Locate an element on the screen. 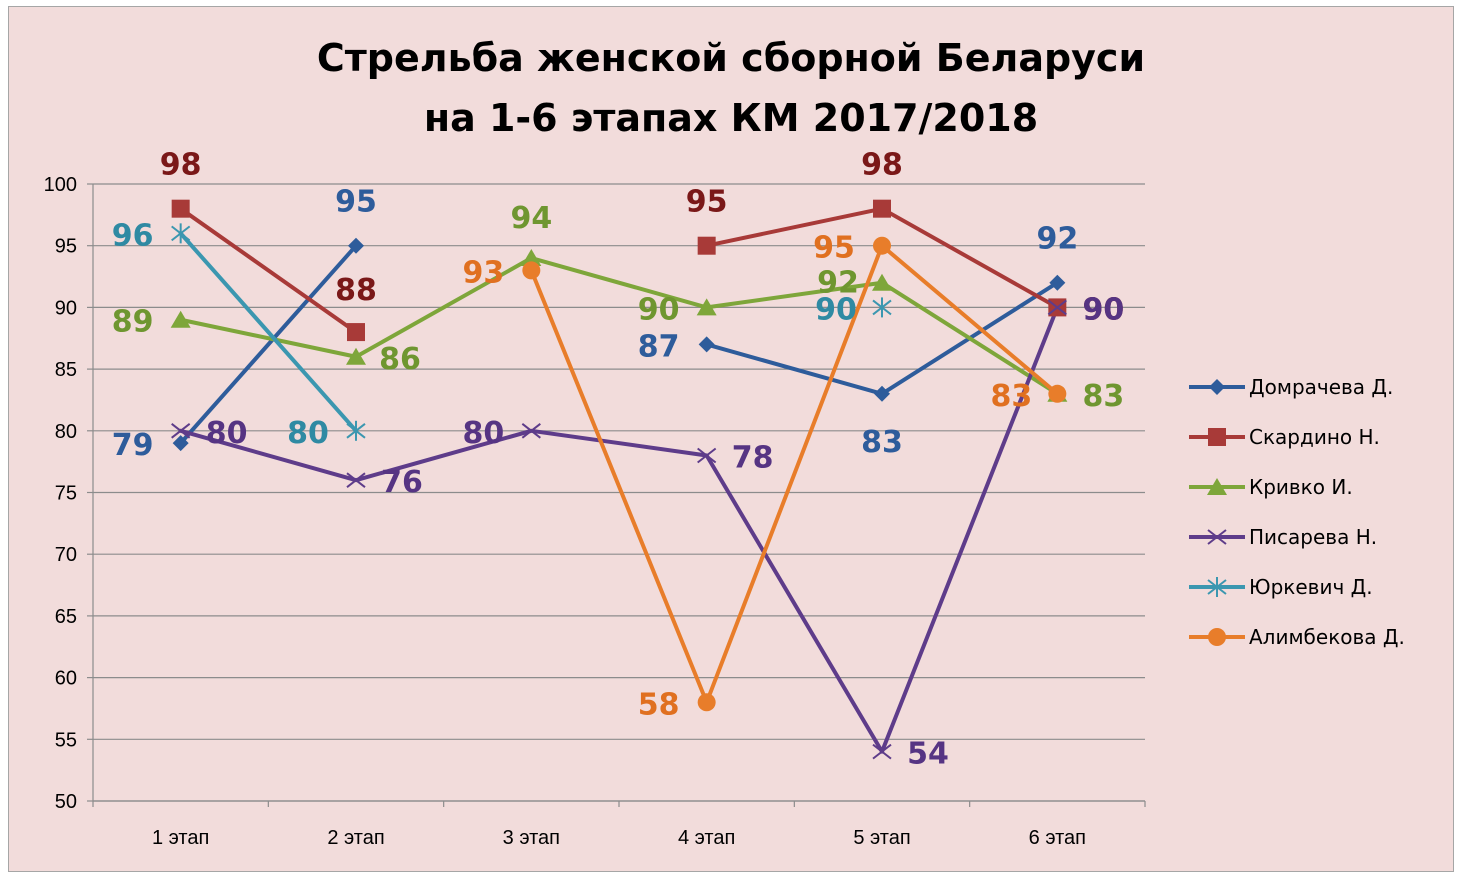  data-label: 93 is located at coordinates (483, 272).